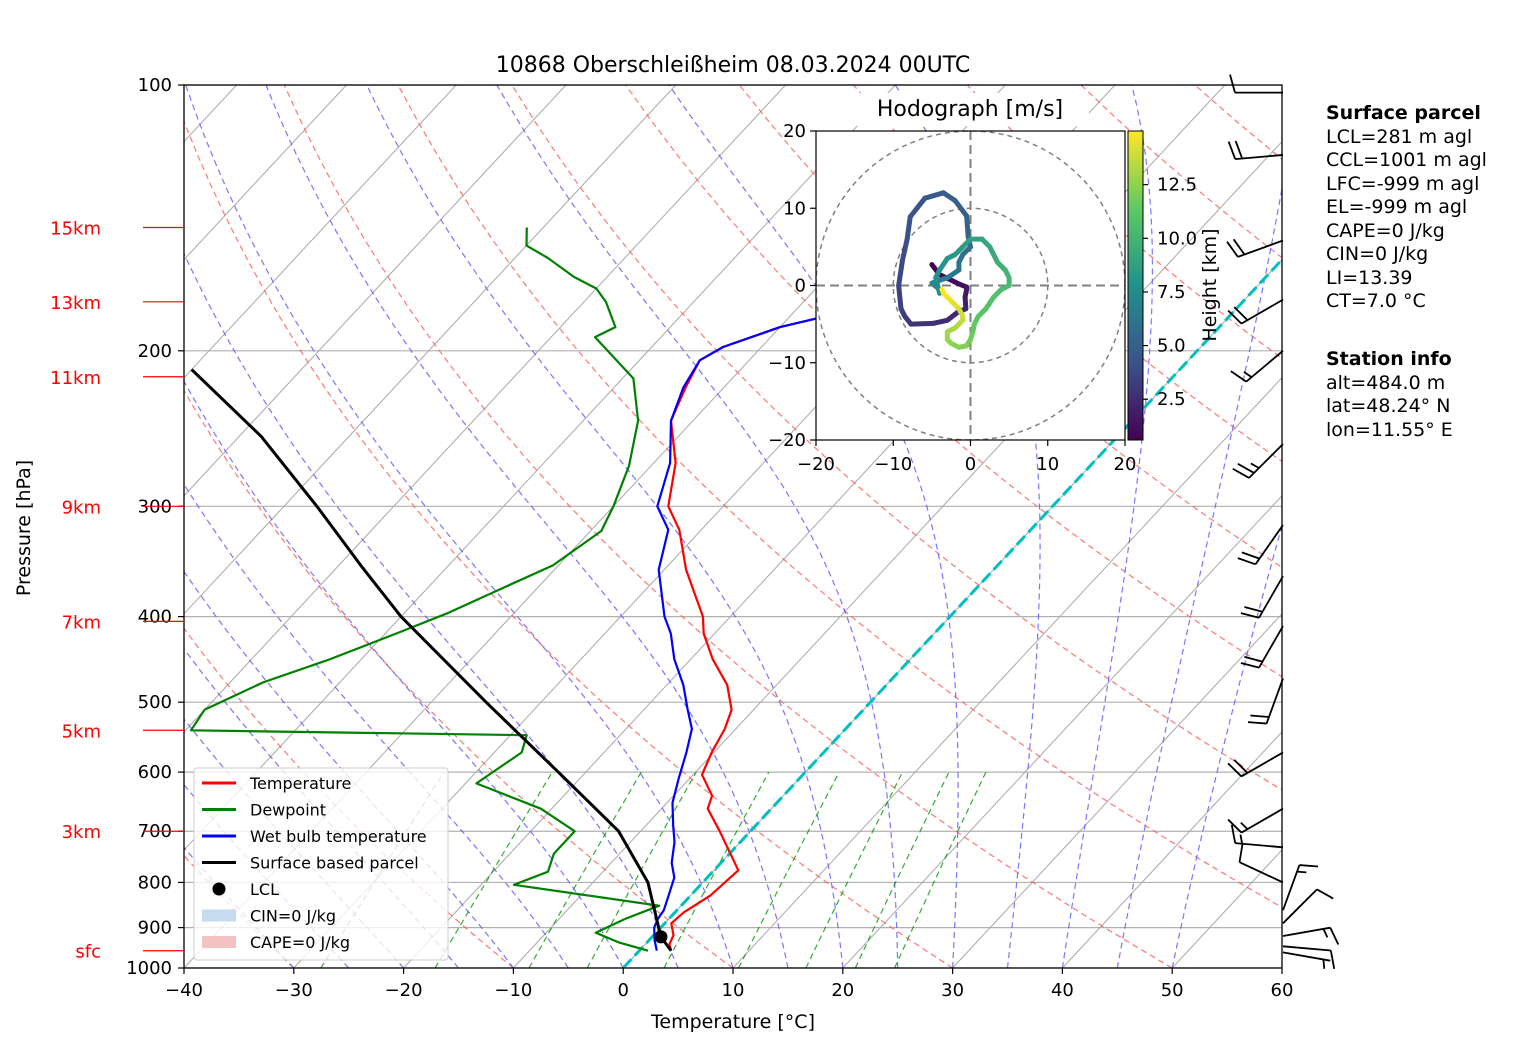 The height and width of the screenshot is (1054, 1517). I want to click on height-label: 5km, so click(81, 731).